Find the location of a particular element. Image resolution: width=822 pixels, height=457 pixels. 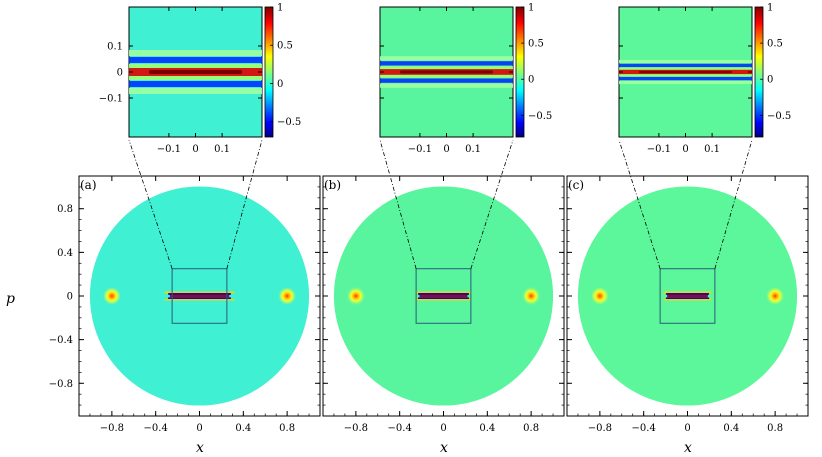

xlabel-a: x is located at coordinates (200, 448).